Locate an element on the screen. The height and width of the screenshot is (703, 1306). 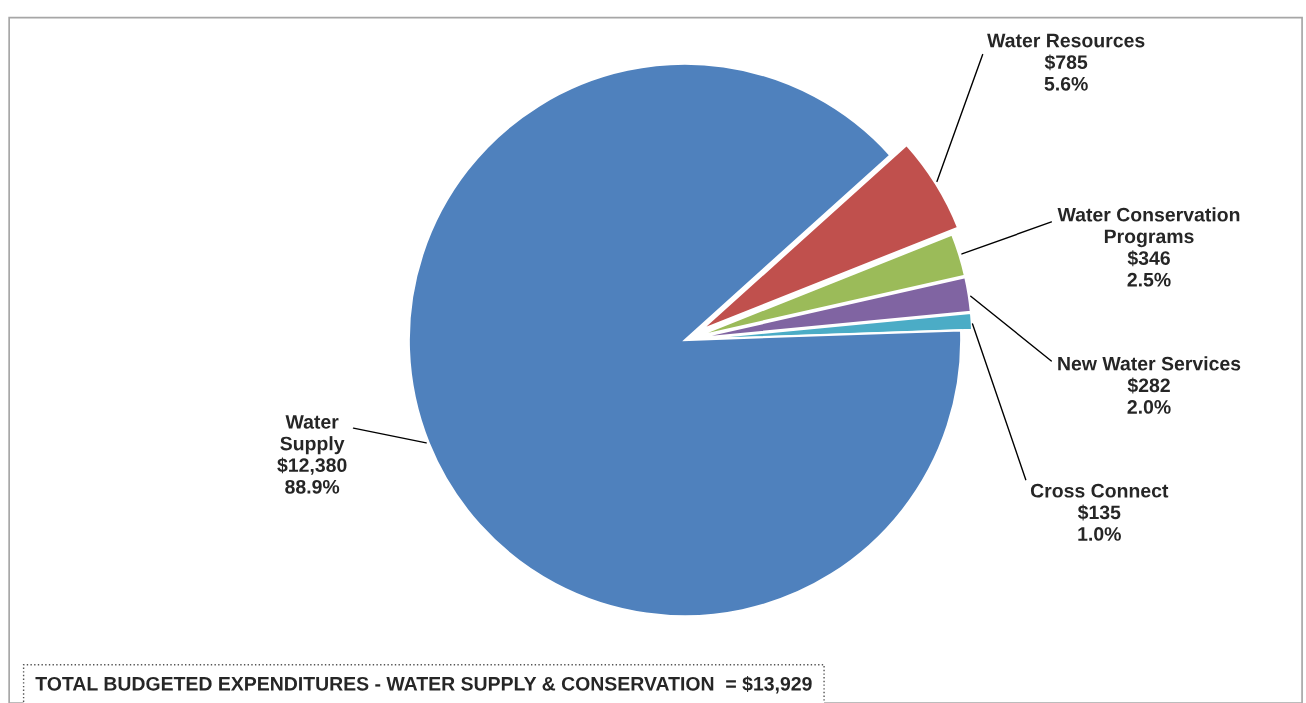
slice-label: Water Resources is located at coordinates (1066, 40).